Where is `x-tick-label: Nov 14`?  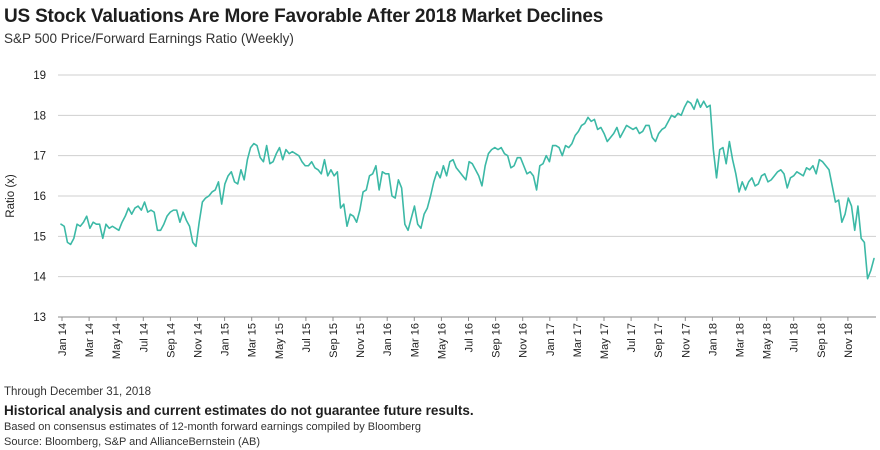 x-tick-label: Nov 14 is located at coordinates (199, 340).